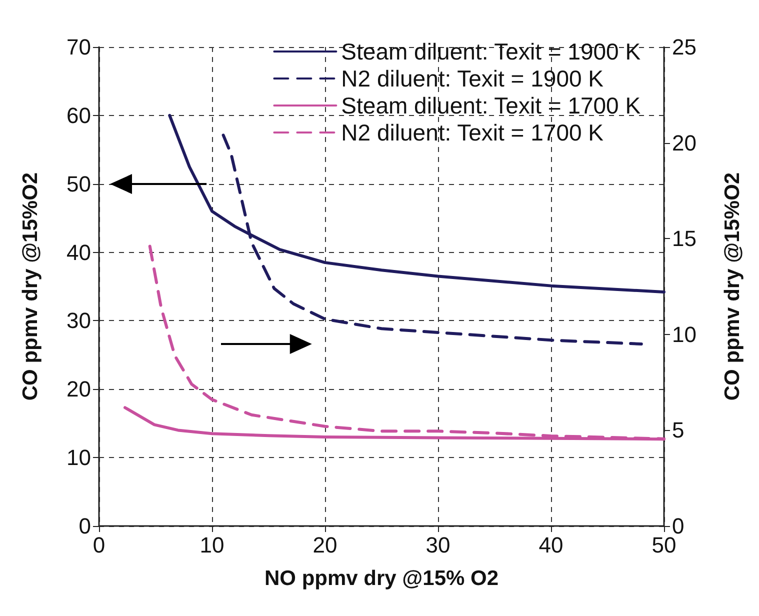  What do you see at coordinates (684, 334) in the screenshot?
I see `y2-tick-label: 10` at bounding box center [684, 334].